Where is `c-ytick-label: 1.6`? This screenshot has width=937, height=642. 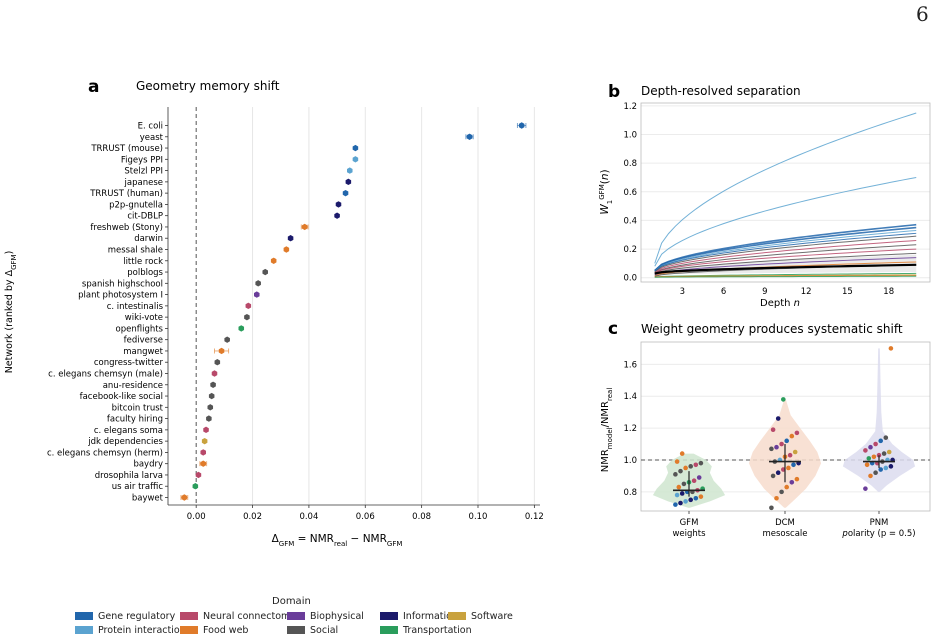
c-ytick-label: 1.6 is located at coordinates (630, 365).